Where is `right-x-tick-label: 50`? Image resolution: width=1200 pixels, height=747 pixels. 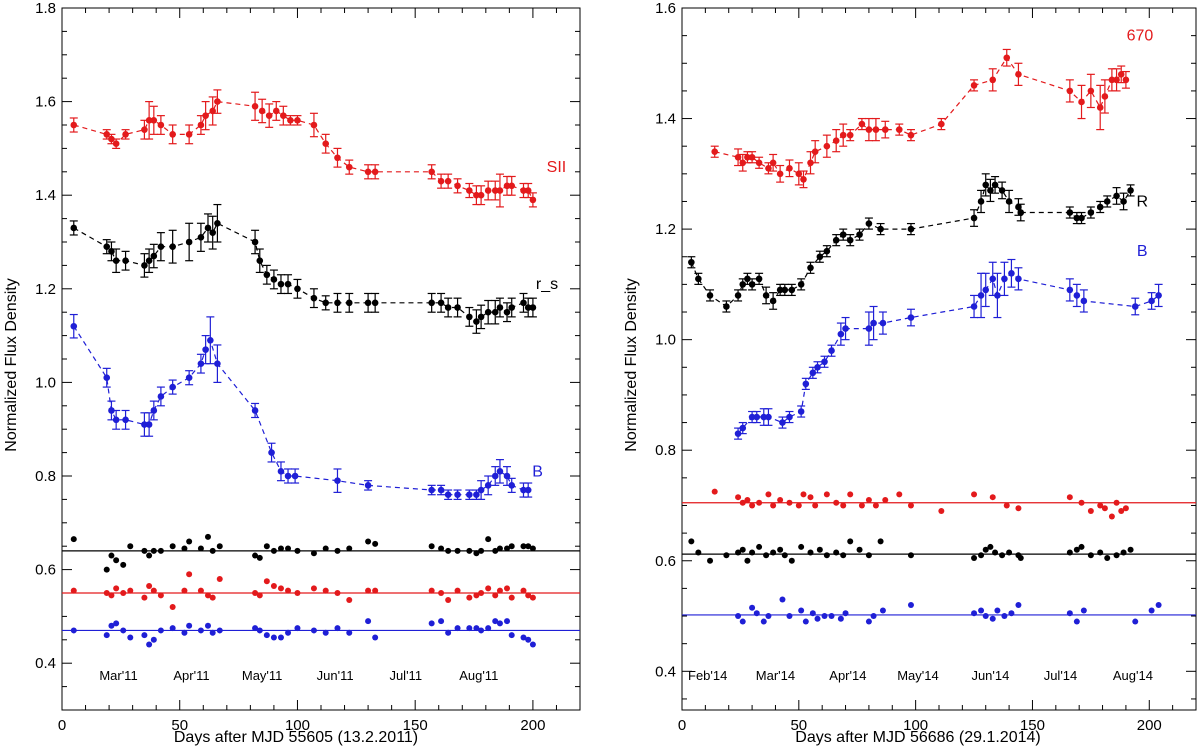 right-x-tick-label: 50 is located at coordinates (798, 725).